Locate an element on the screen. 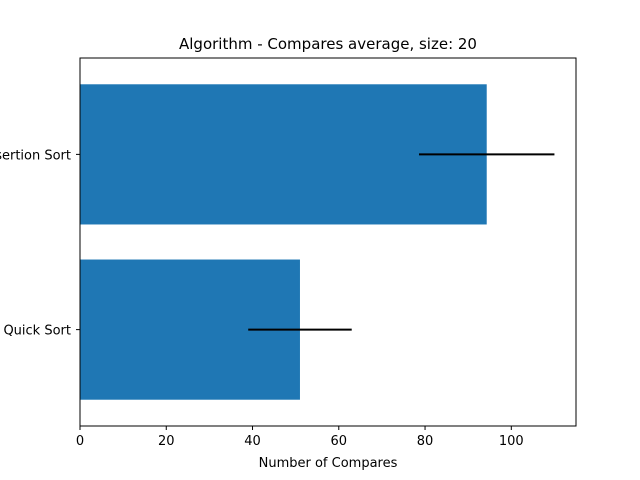  x-tick-label: 60 is located at coordinates (339, 441).